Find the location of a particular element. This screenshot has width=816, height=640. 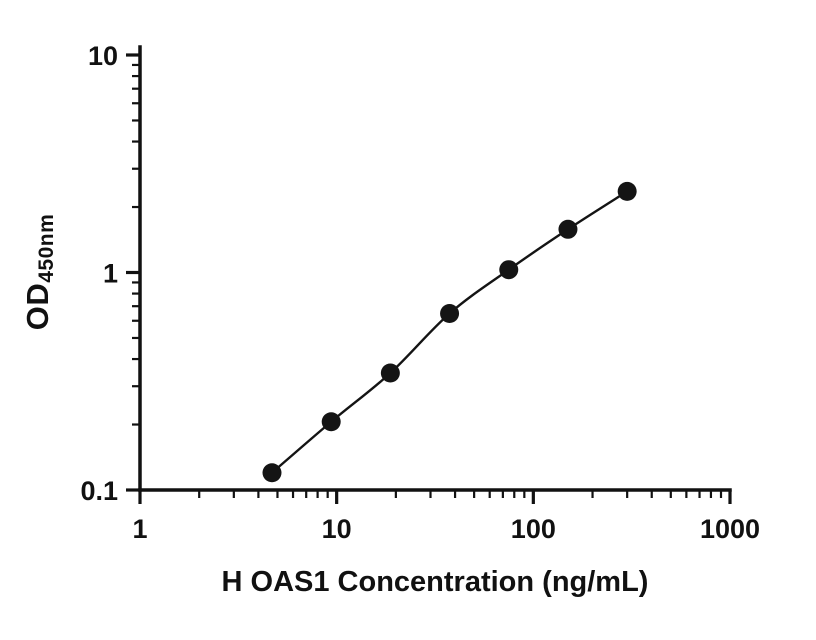

y-tick-label: 10 is located at coordinates (103, 56).